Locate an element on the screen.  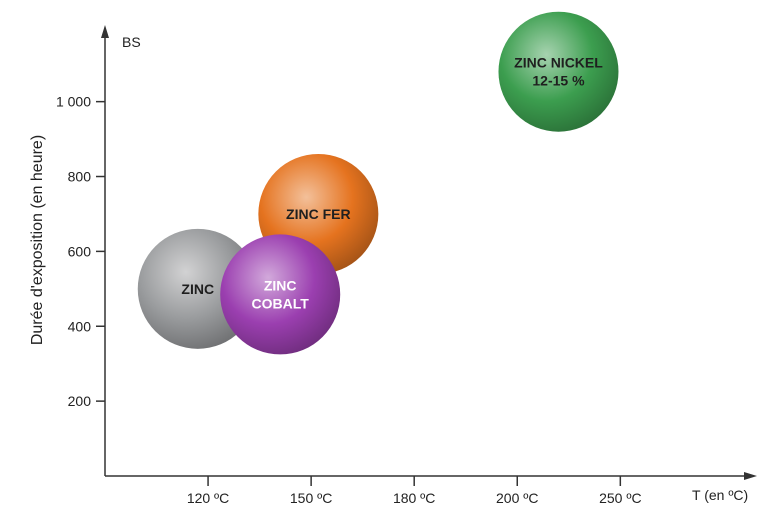
x-ticks: 120 ºC 150 ºC 180 ºC 200 ºC 250 ºC is located at coordinates (414, 491).